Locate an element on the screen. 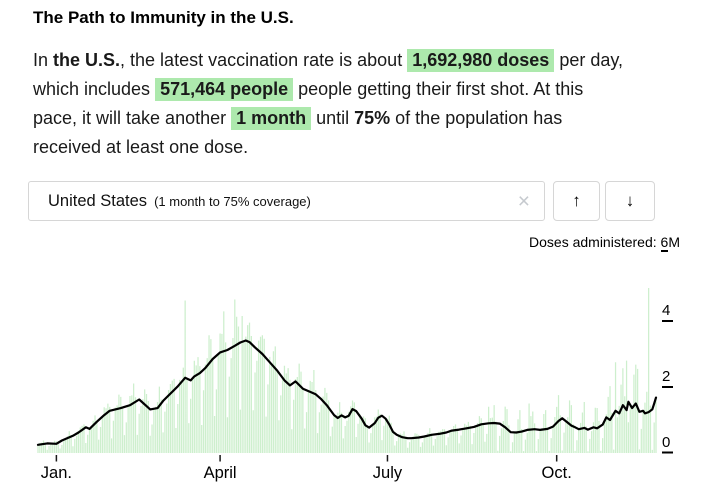 The width and height of the screenshot is (724, 496). y-axis-tick-label: 2 is located at coordinates (666, 376).